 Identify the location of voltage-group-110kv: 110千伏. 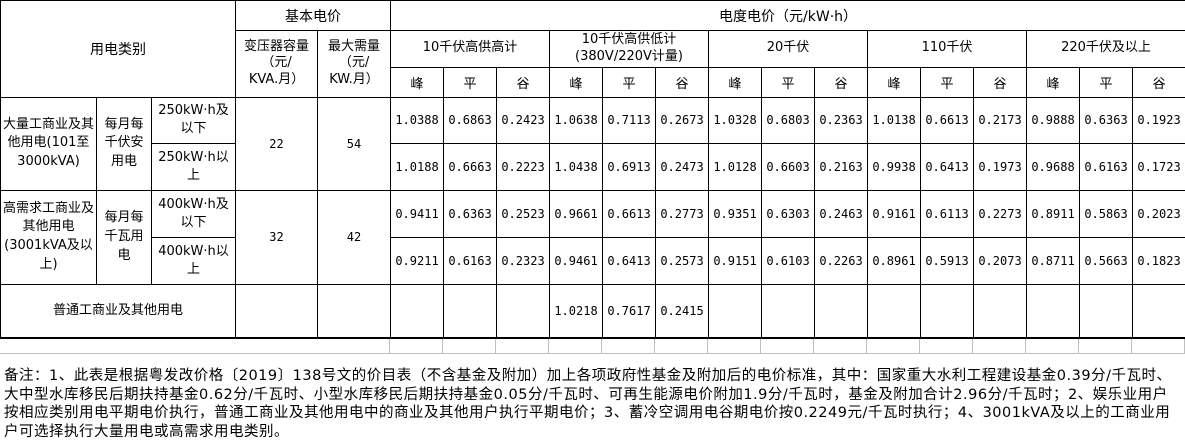
(947, 49).